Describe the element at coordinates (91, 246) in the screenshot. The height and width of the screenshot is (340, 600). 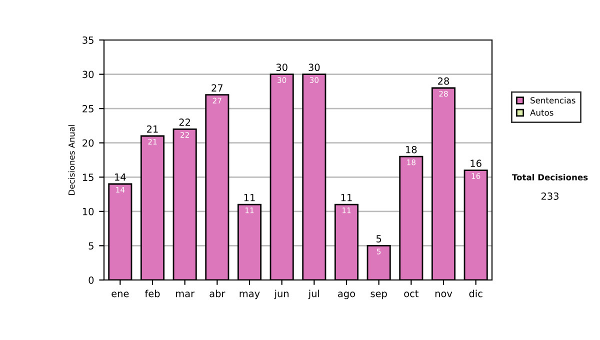
I see `y-tick-label: 5` at that location.